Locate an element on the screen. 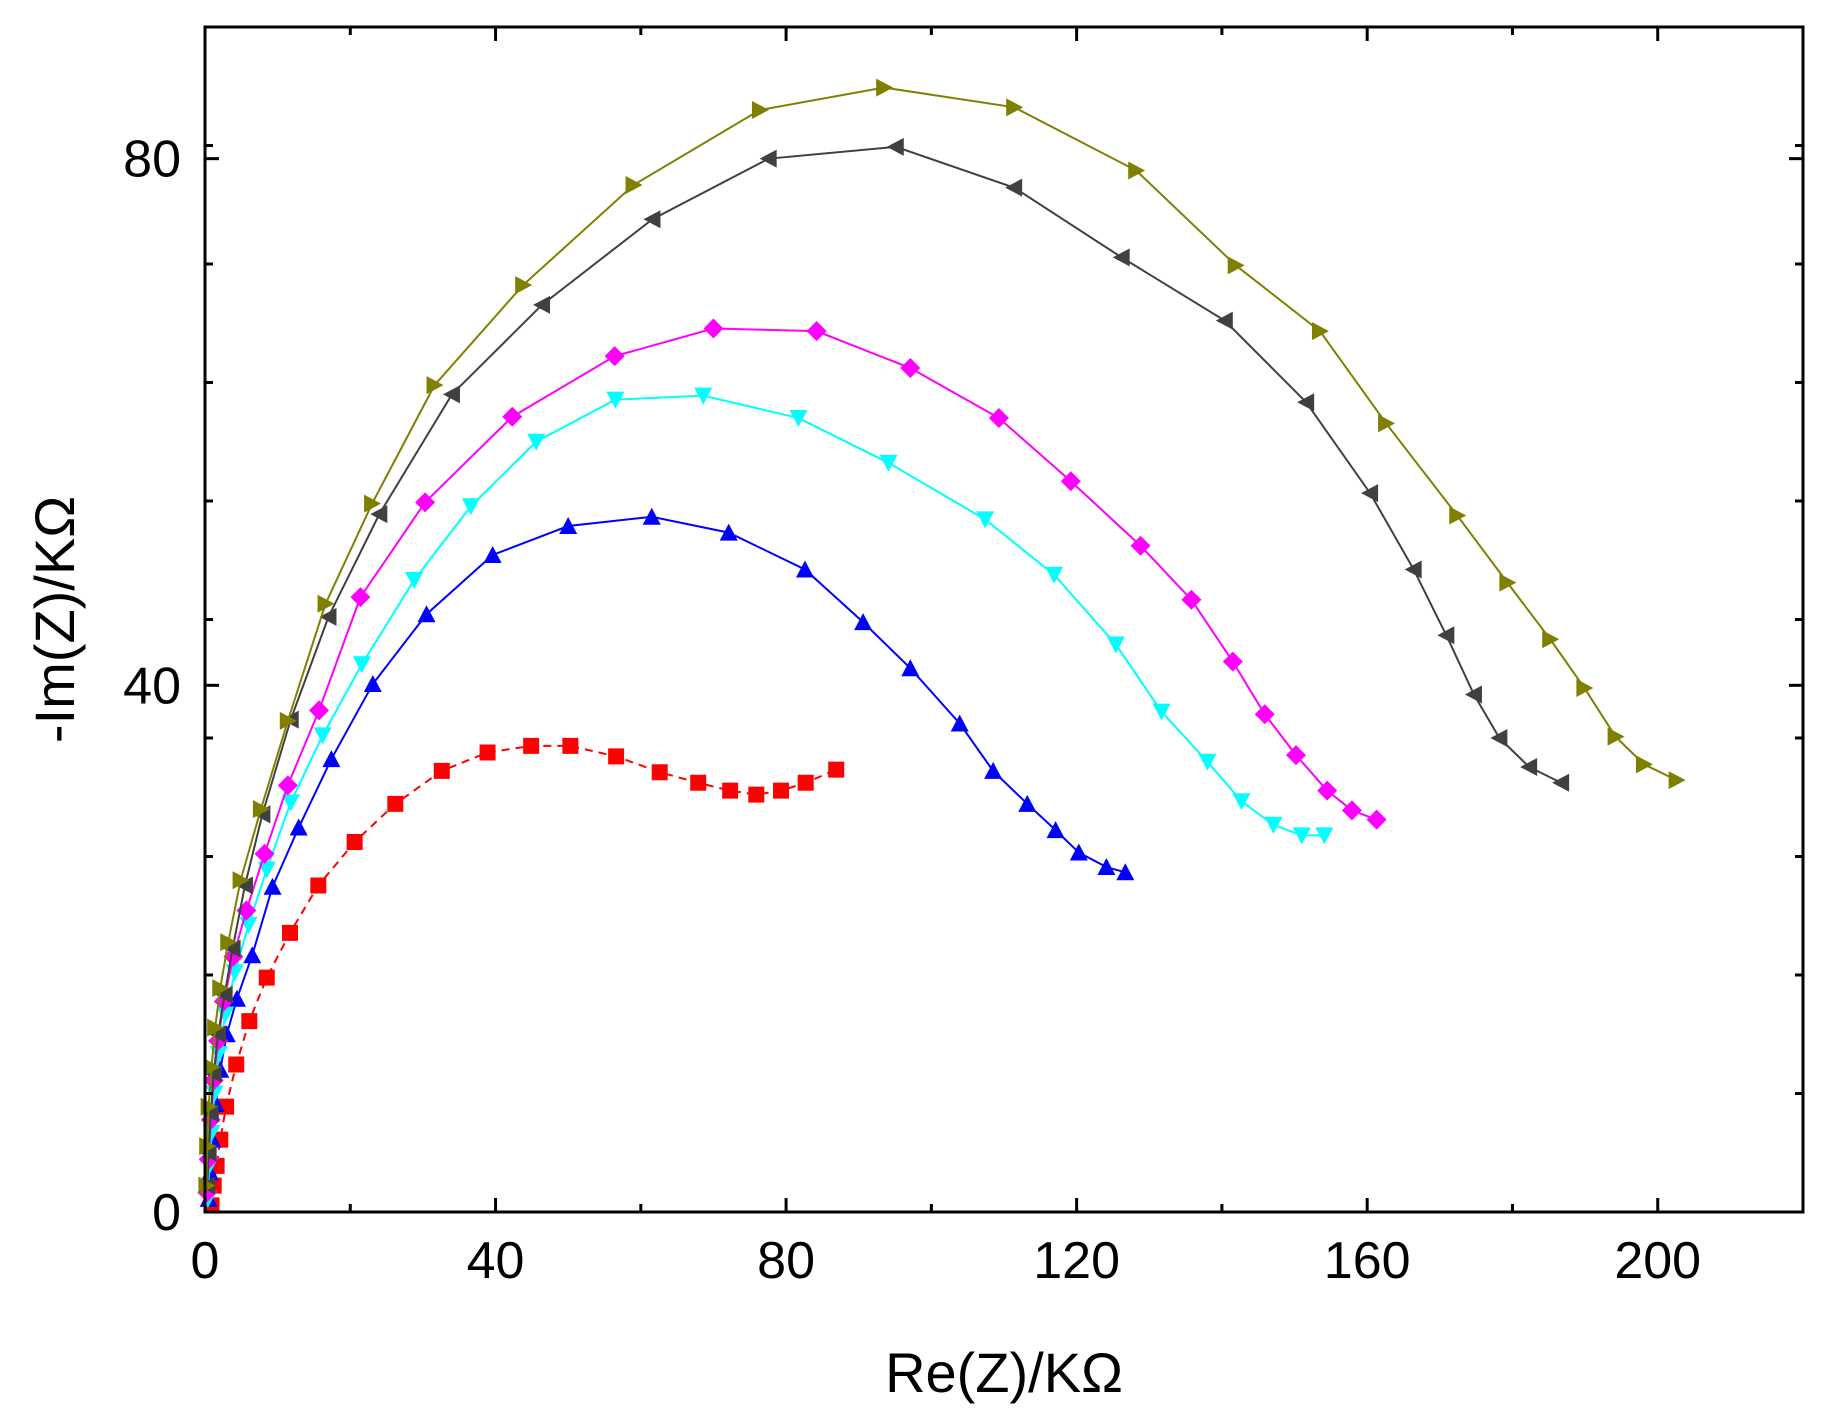 Image resolution: width=1827 pixels, height=1419 pixels. y-axis-label: -Im(Z)/KΩ is located at coordinates (54, 619).